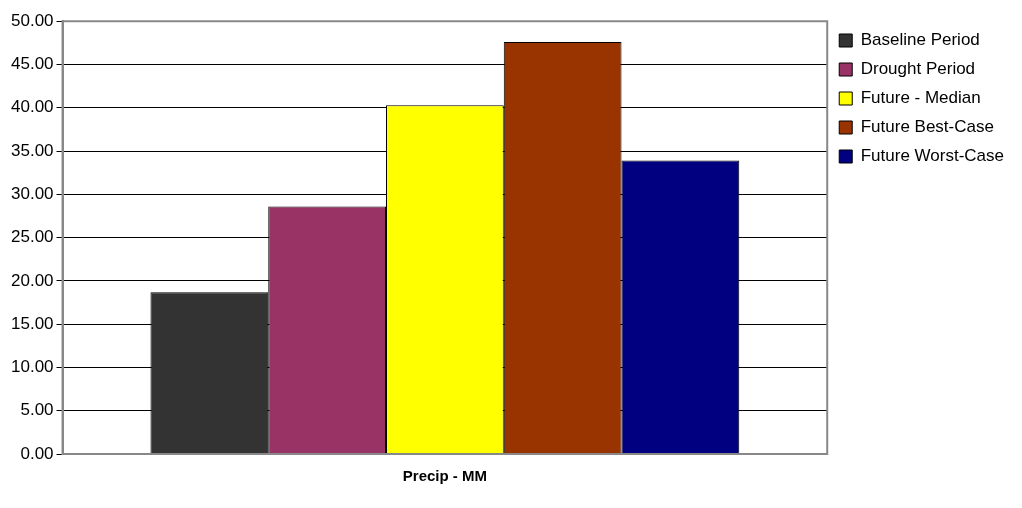  What do you see at coordinates (37, 453) in the screenshot?
I see `y-tick-label: 0.00` at bounding box center [37, 453].